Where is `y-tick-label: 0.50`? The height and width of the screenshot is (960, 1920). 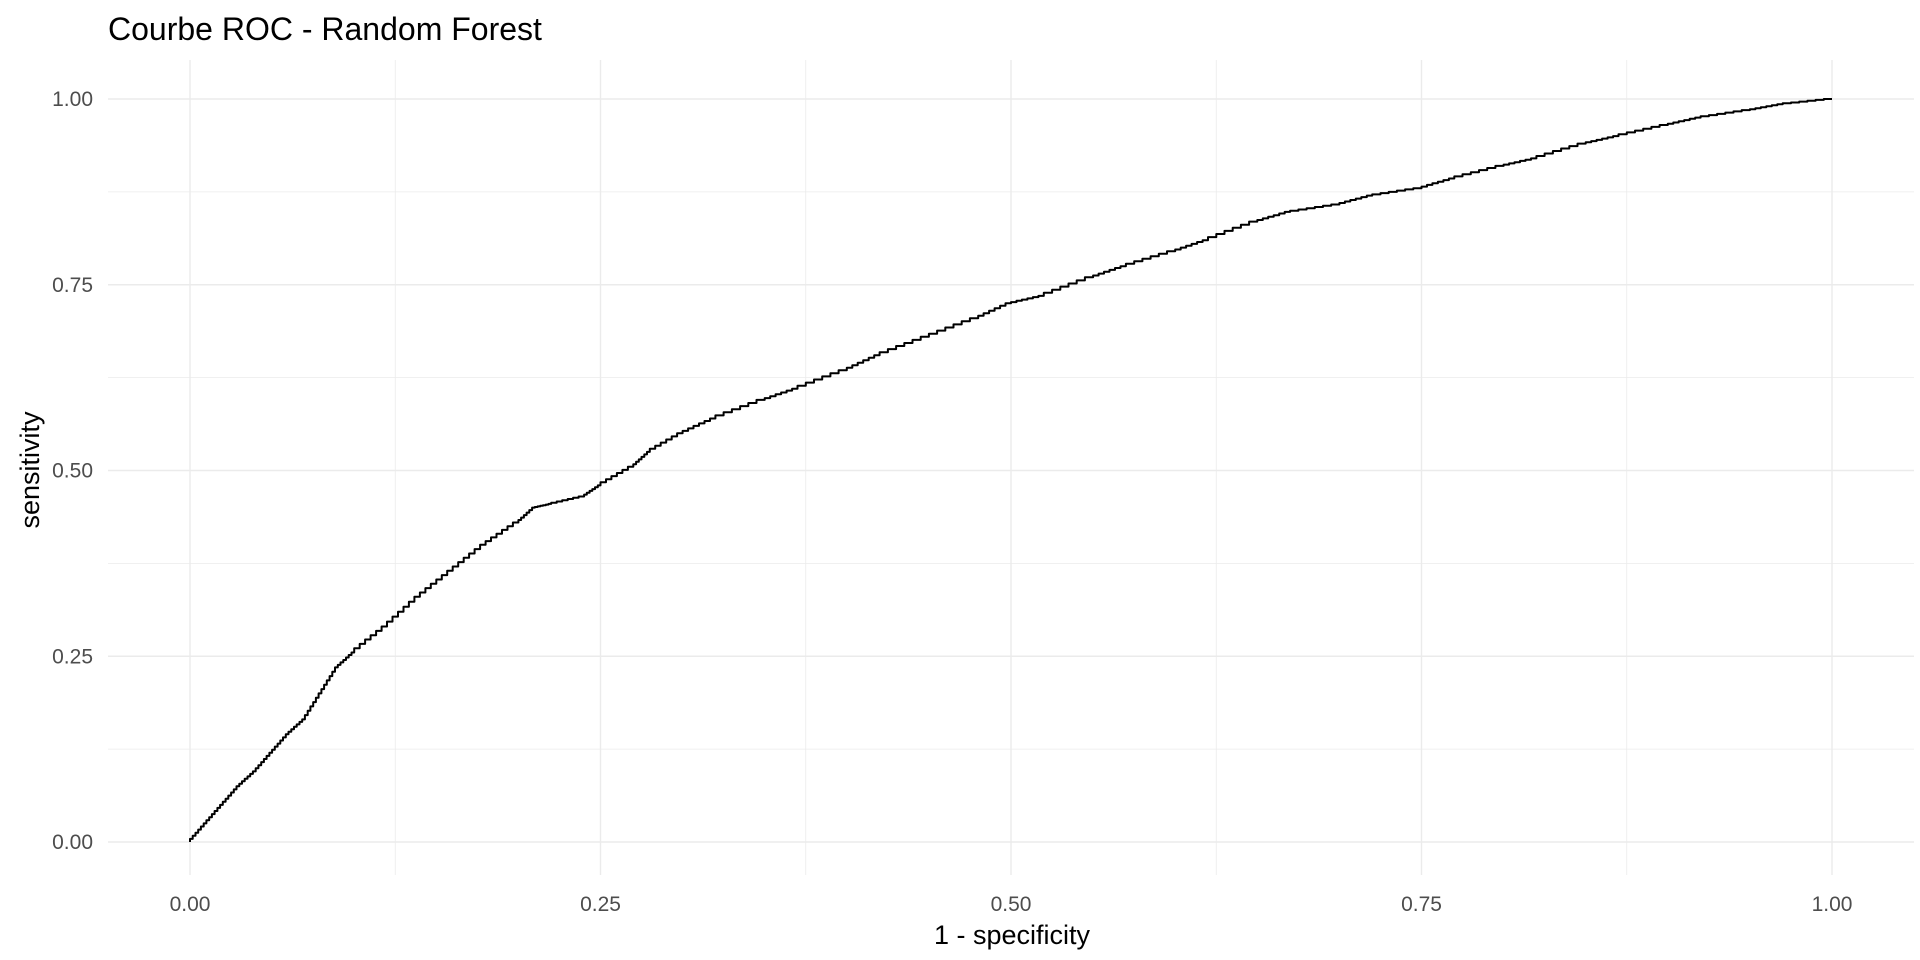 y-tick-label: 0.50 is located at coordinates (72, 471).